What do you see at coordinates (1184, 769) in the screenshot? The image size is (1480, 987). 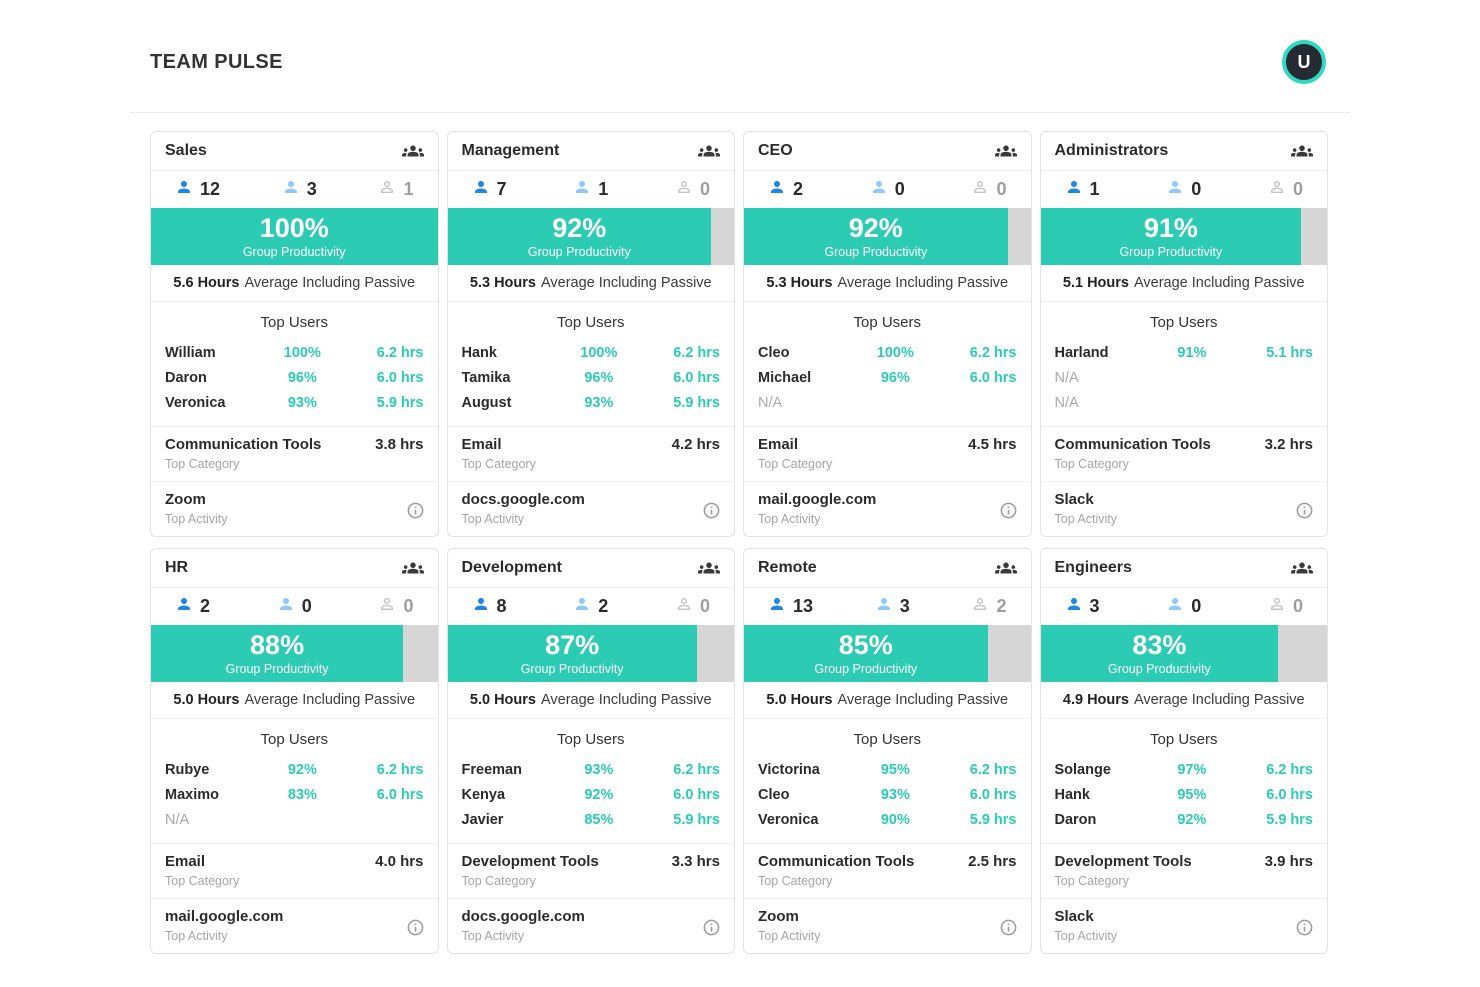 I see `top-user-row: Solange 97% 6.2 hrs` at bounding box center [1184, 769].